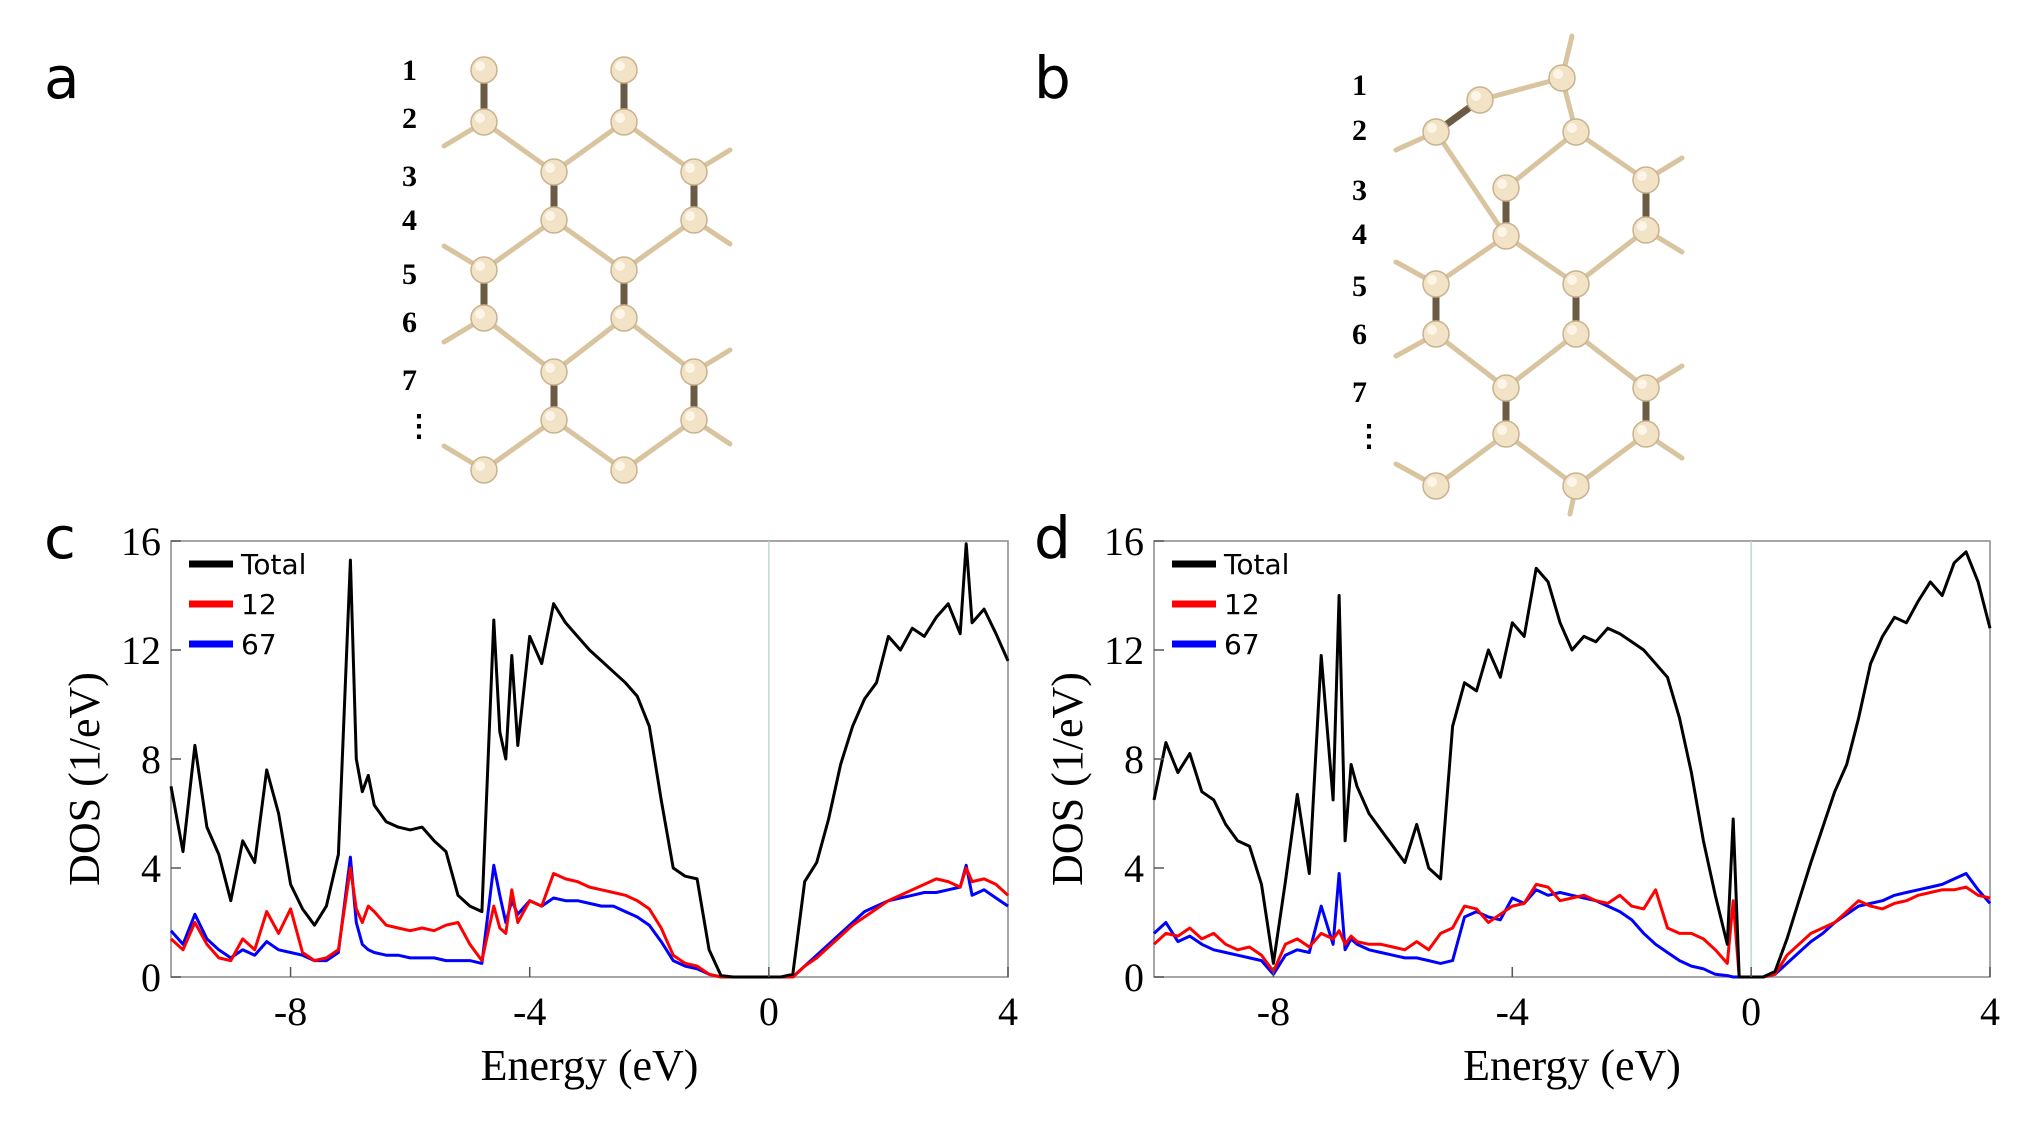  Describe the element at coordinates (587, 270) in the screenshot. I see `structure-a` at that location.